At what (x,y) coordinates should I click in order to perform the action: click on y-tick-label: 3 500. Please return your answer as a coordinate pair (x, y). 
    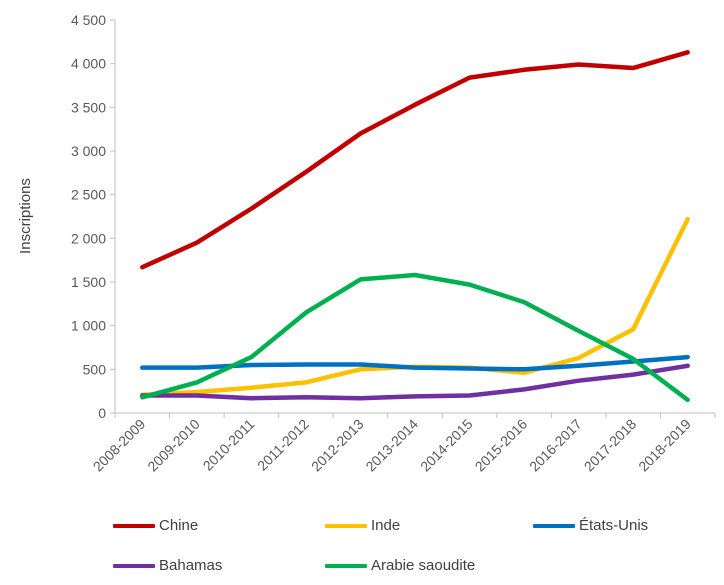
    Looking at the image, I should click on (88, 107).